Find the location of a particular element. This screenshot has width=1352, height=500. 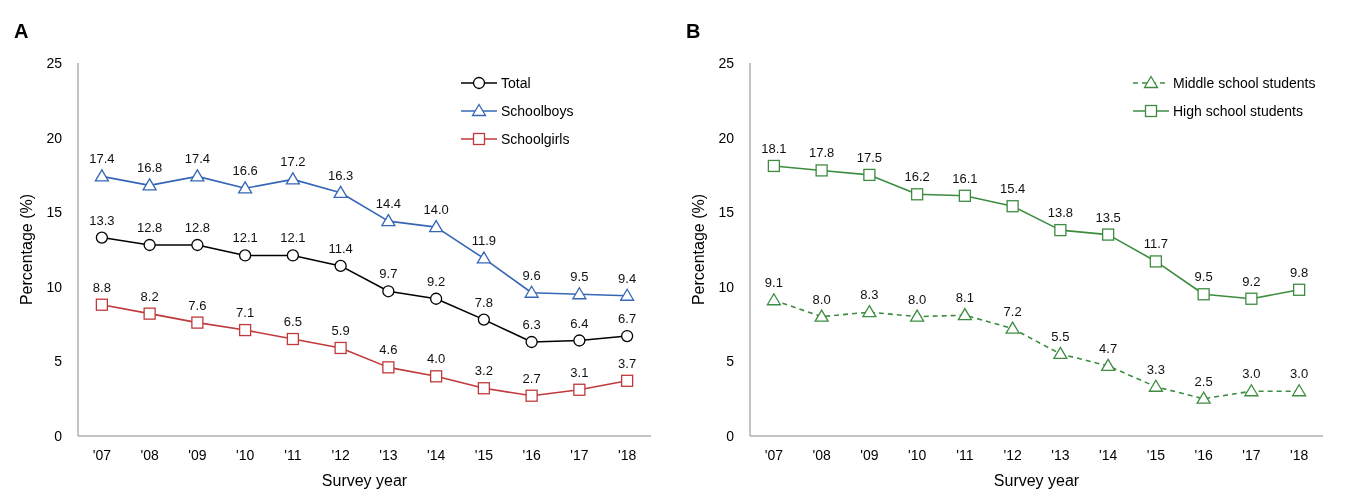

legend-label: Schoolboys is located at coordinates (537, 110).